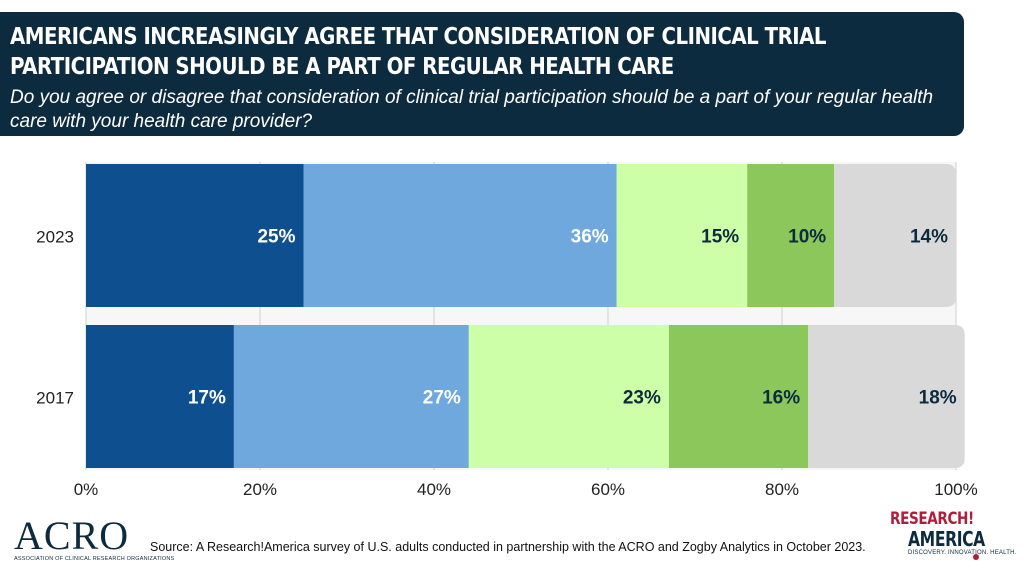 The image size is (1024, 576). Describe the element at coordinates (276, 237) in the screenshot. I see `data-label: 25%` at that location.